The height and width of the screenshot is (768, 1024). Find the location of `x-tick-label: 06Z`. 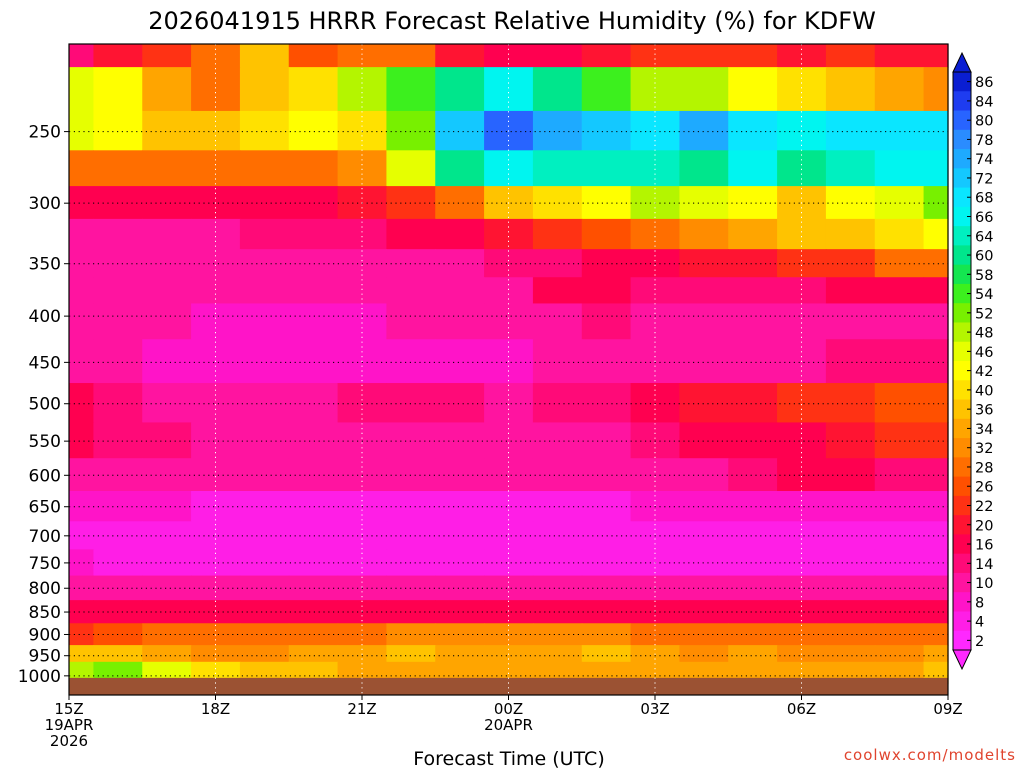

x-tick-label: 06Z is located at coordinates (801, 709).